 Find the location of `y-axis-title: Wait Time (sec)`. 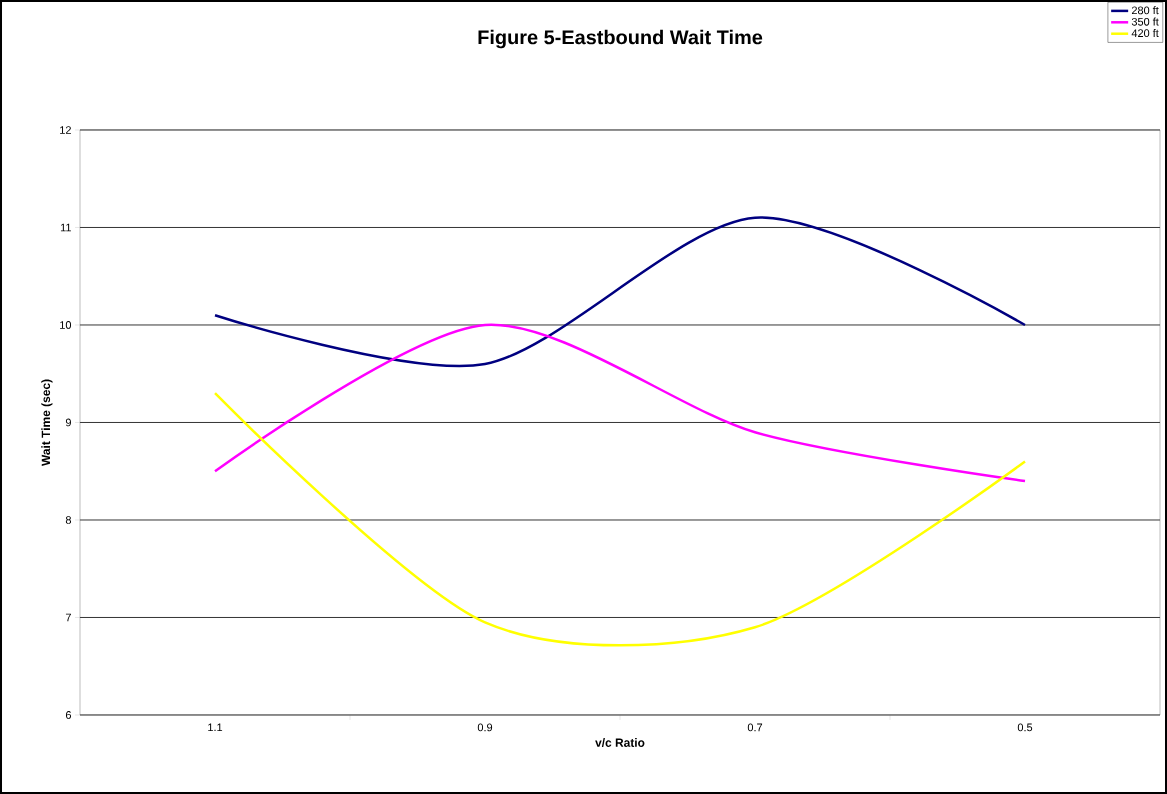

y-axis-title: Wait Time (sec) is located at coordinates (47, 422).